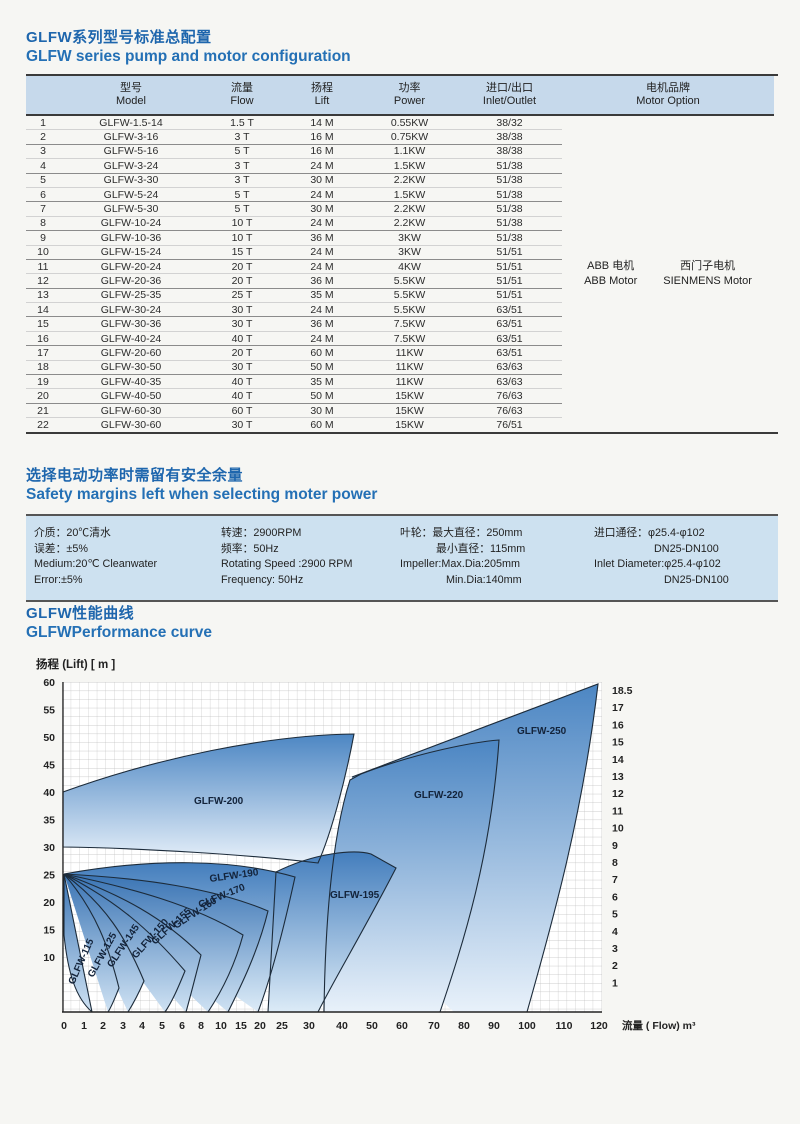 The image size is (800, 1124). What do you see at coordinates (322, 94) in the screenshot?
I see `column-header: 扬程 Lift` at bounding box center [322, 94].